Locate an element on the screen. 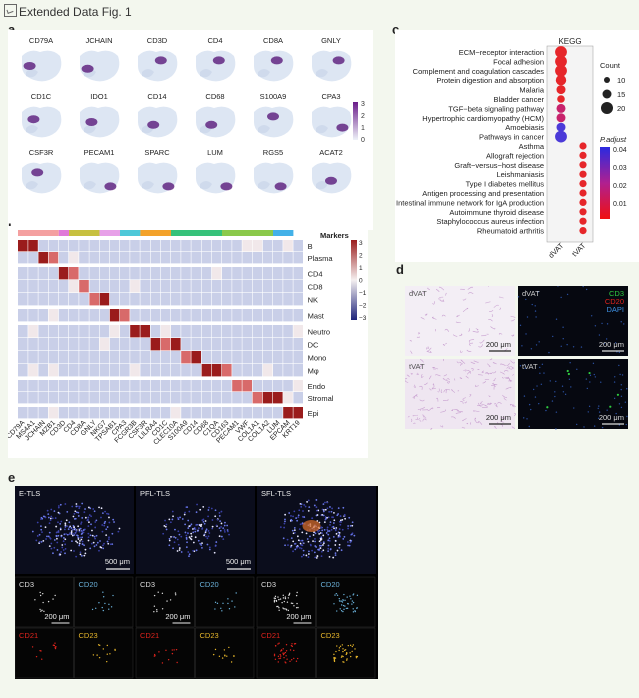  cd3-cell is located at coordinates (547, 407).